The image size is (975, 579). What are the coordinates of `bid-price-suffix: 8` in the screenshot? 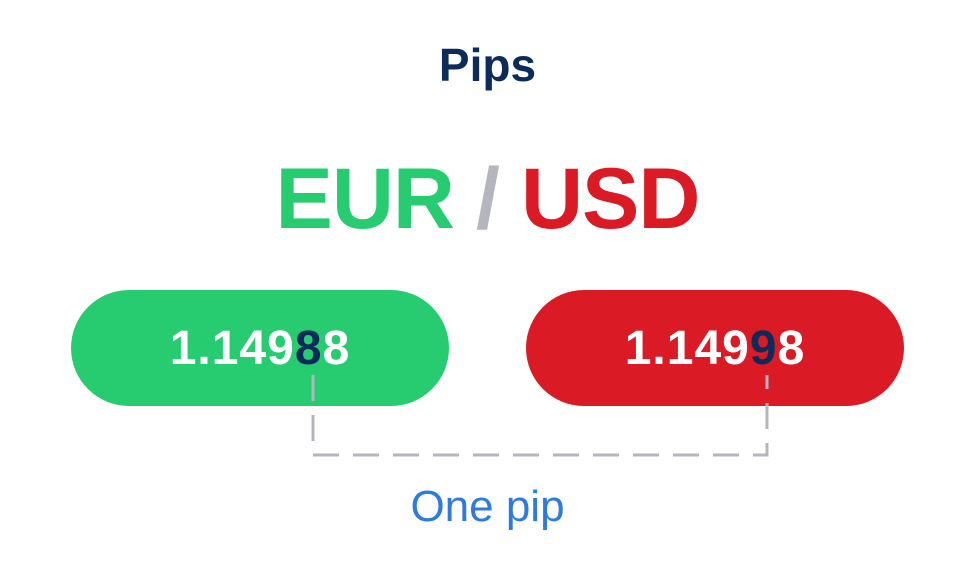 It's located at (336, 348).